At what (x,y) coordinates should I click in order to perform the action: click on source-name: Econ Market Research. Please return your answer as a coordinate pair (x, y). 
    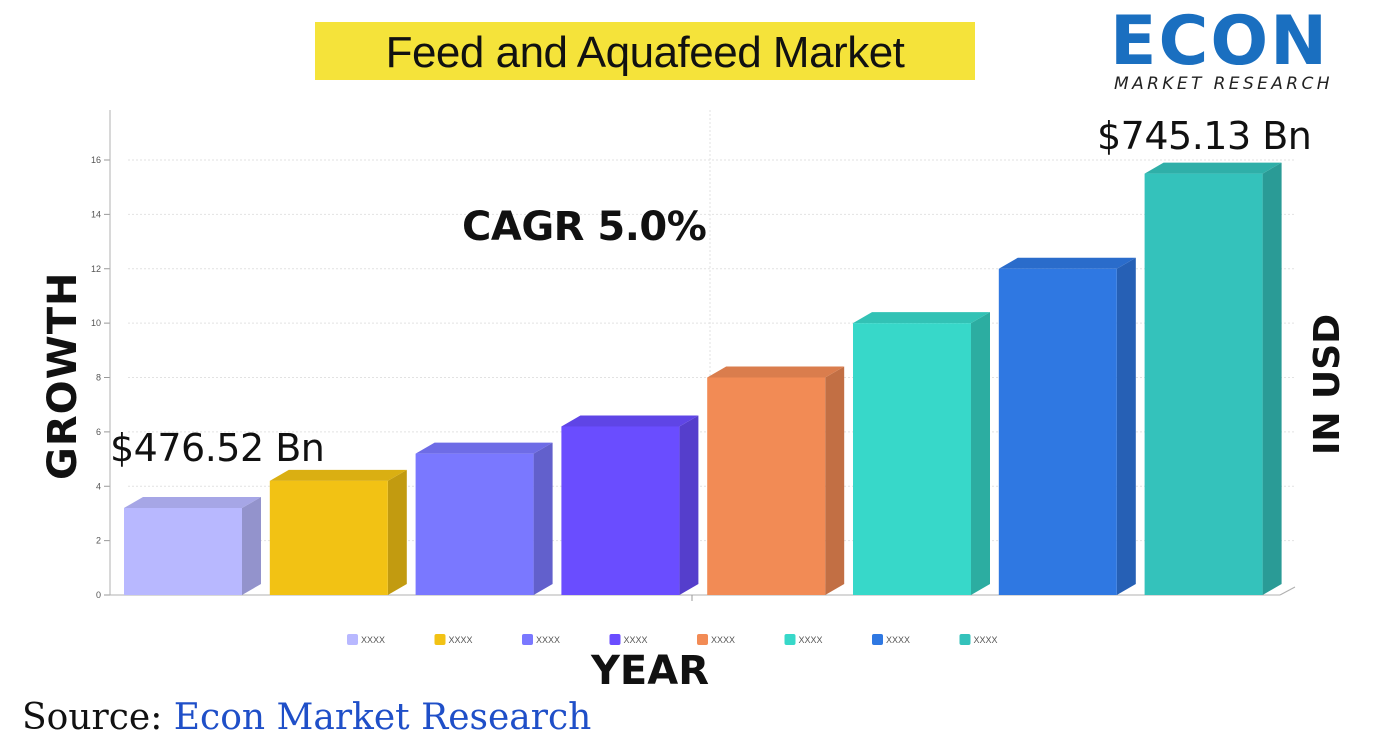
    Looking at the image, I should click on (382, 717).